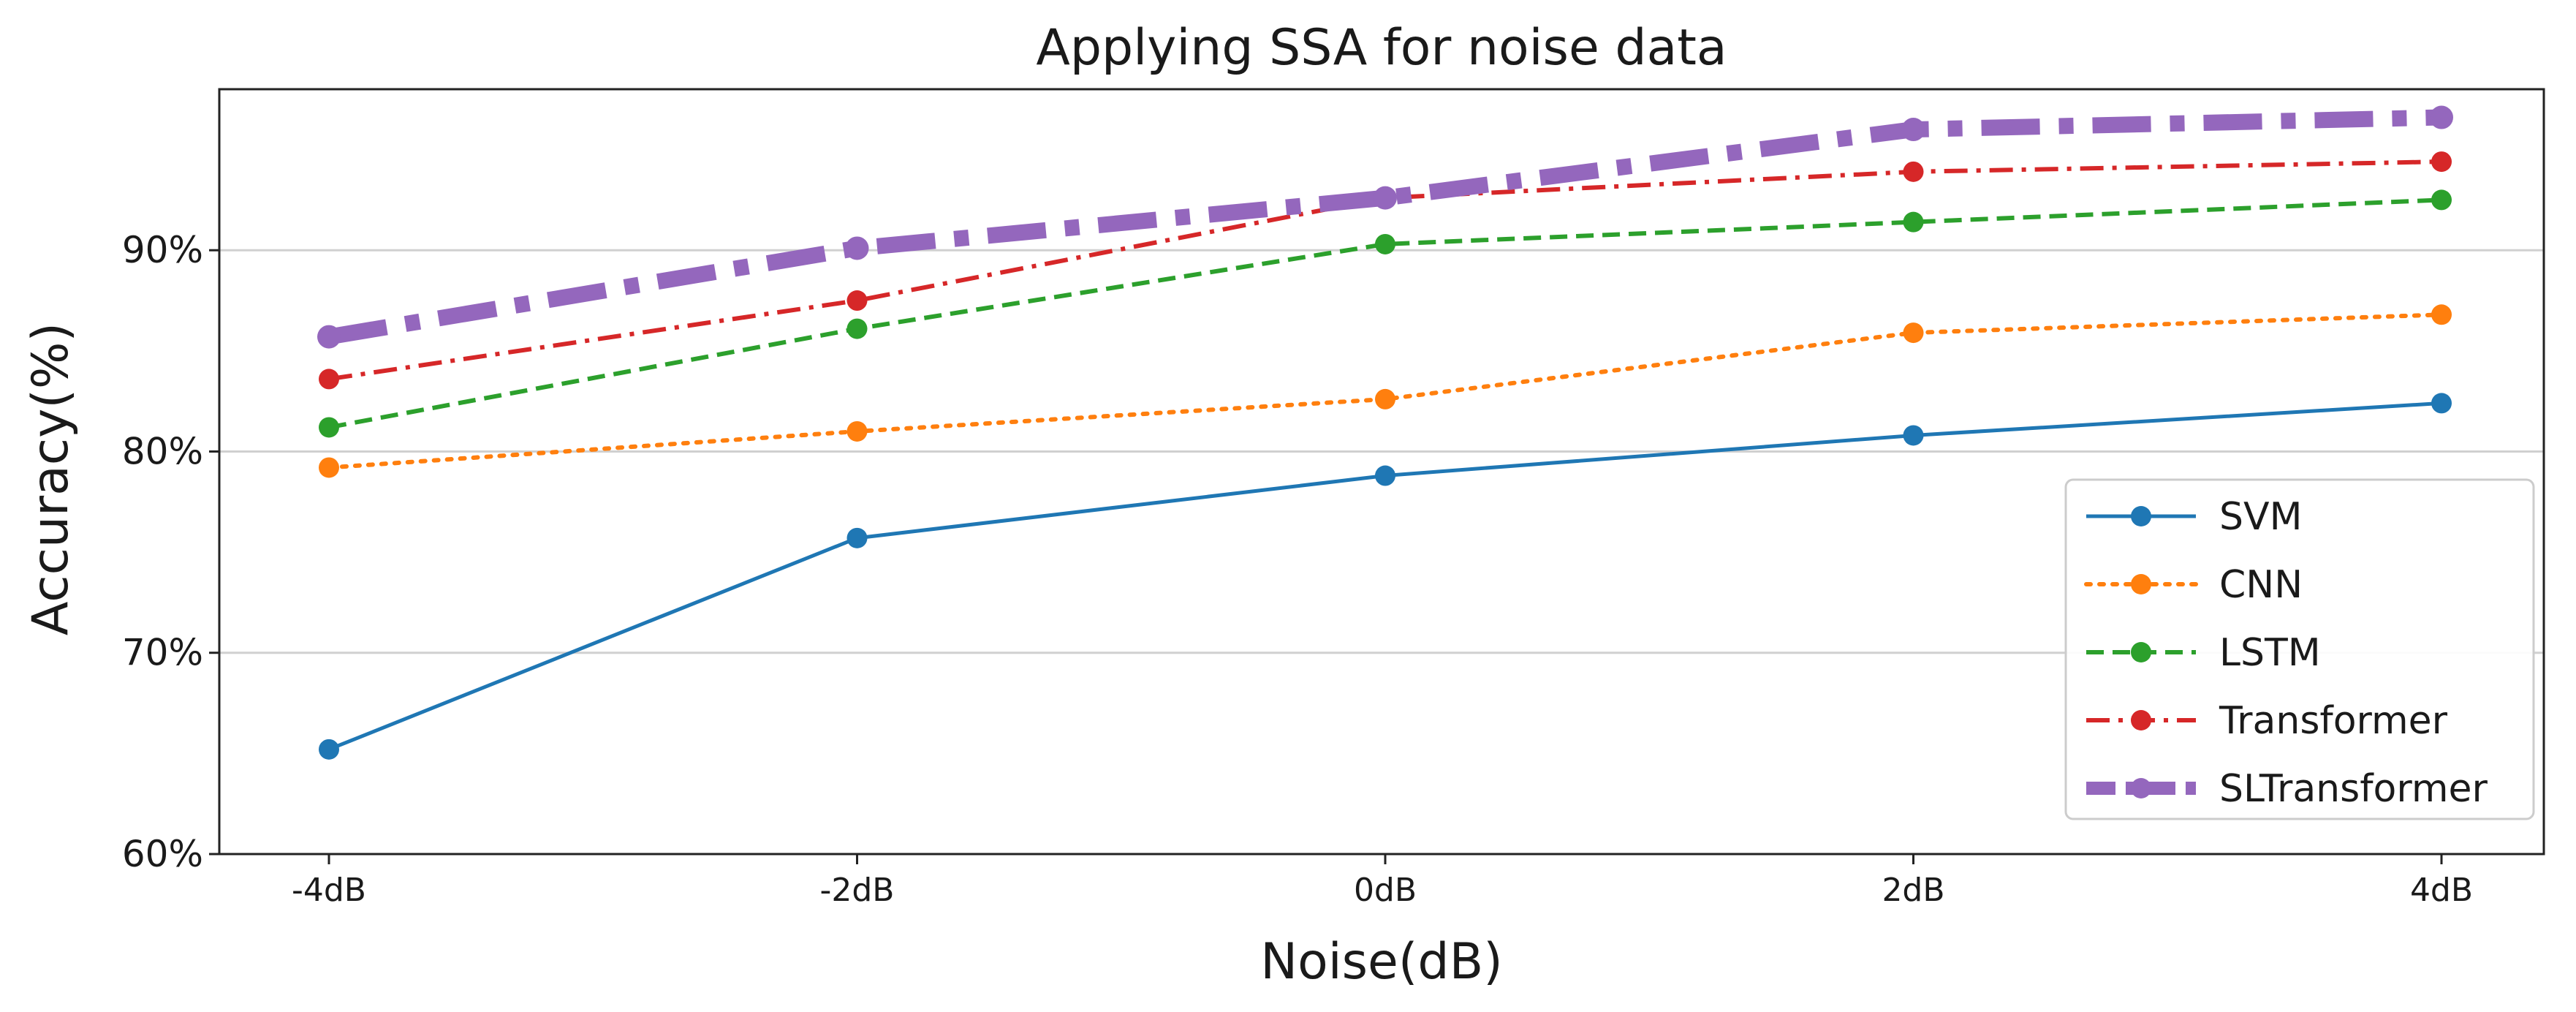 The height and width of the screenshot is (1012, 2576). What do you see at coordinates (2194, 517) in the screenshot?
I see `legend-item: SVM` at bounding box center [2194, 517].